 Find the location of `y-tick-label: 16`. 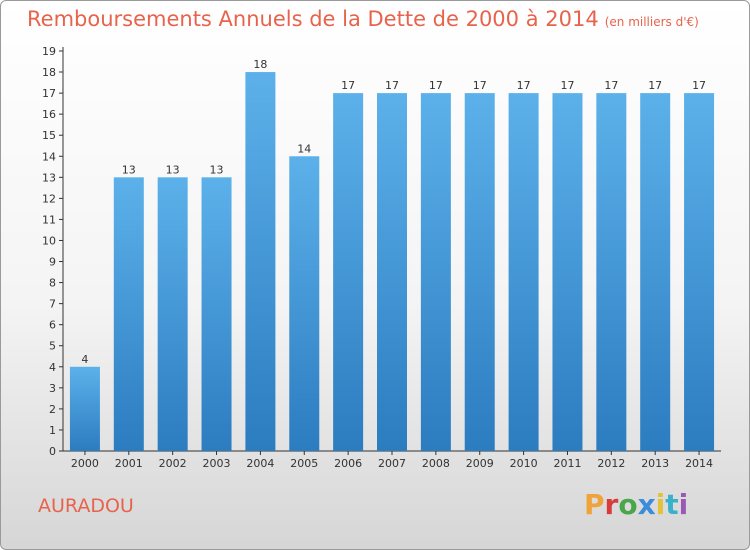

y-tick-label: 16 is located at coordinates (49, 114).